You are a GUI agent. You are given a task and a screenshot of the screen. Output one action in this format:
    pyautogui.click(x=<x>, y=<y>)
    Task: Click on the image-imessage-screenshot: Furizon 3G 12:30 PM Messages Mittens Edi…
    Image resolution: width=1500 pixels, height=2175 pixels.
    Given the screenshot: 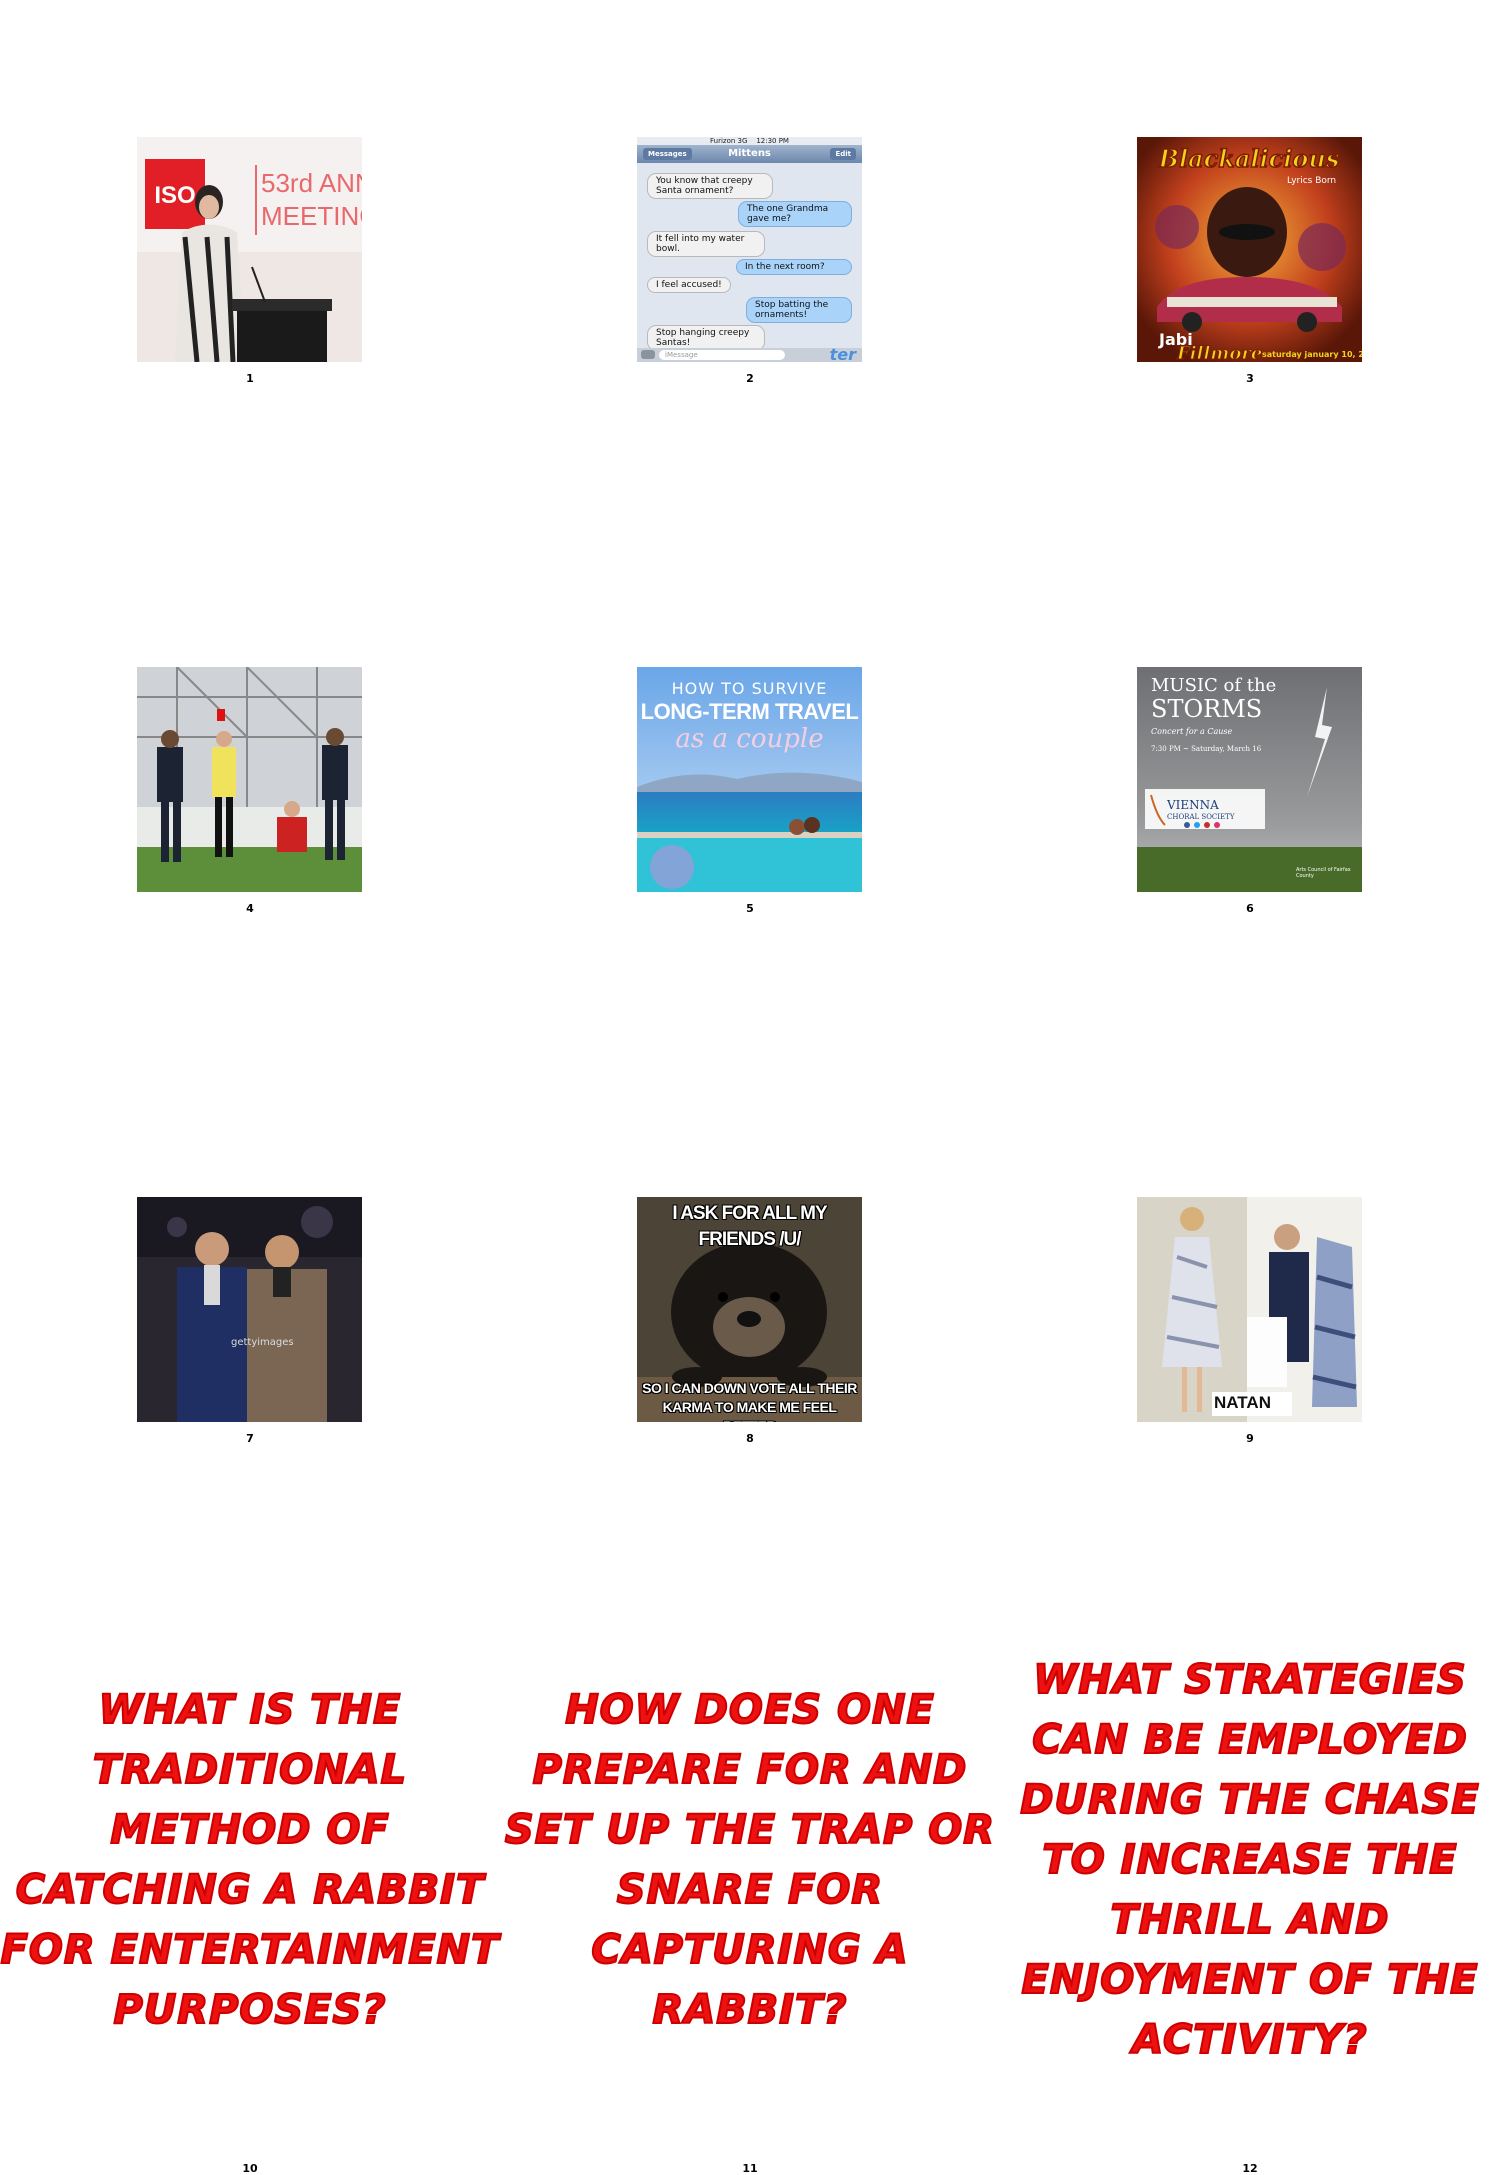 What is the action you would take?
    pyautogui.click(x=749, y=249)
    